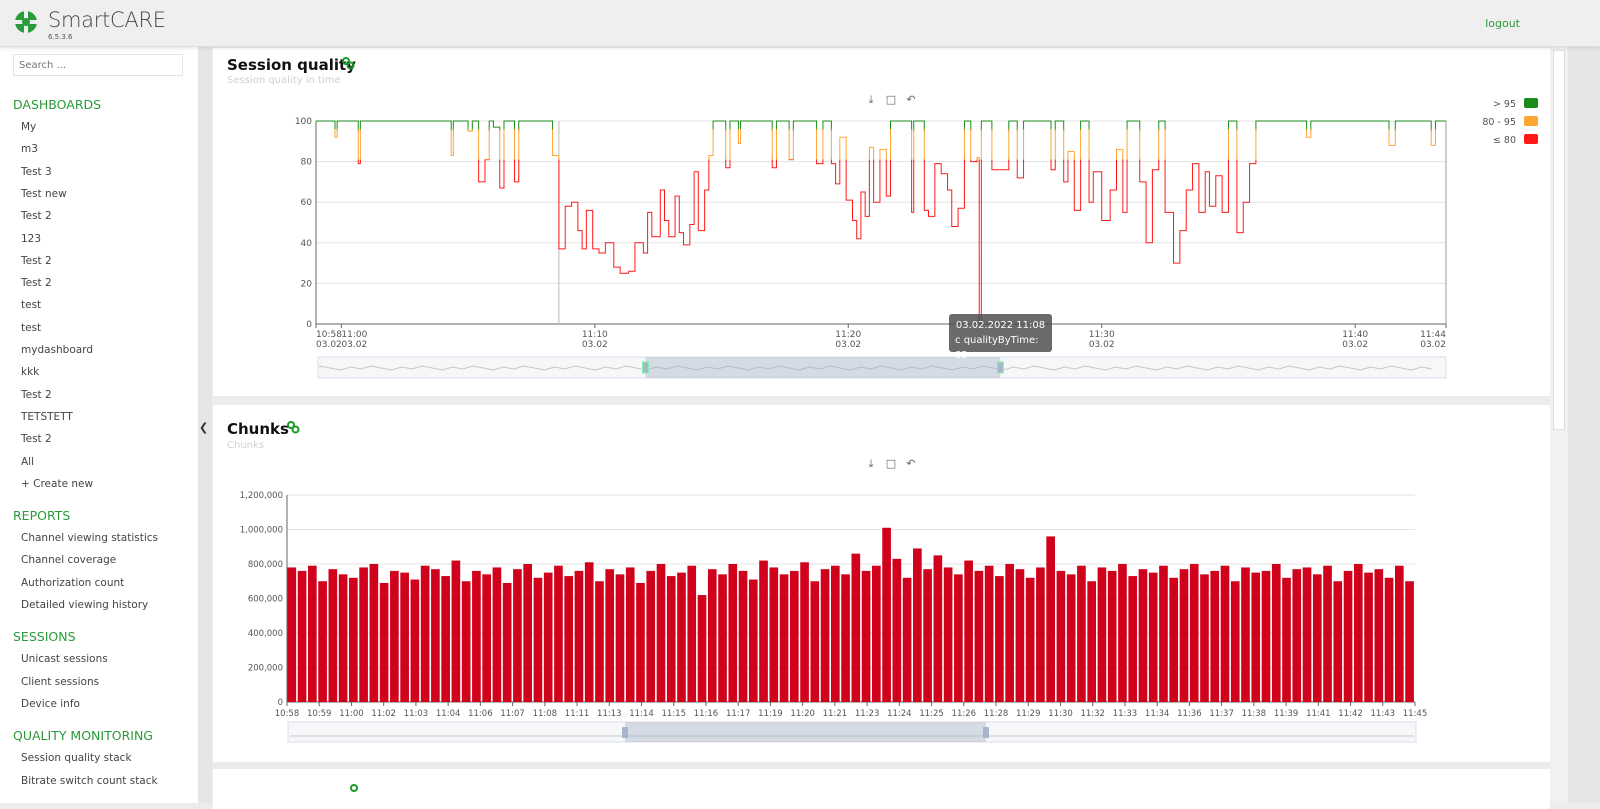  Describe the element at coordinates (76, 758) in the screenshot. I see `sidebar-item: Session quality stack` at that location.